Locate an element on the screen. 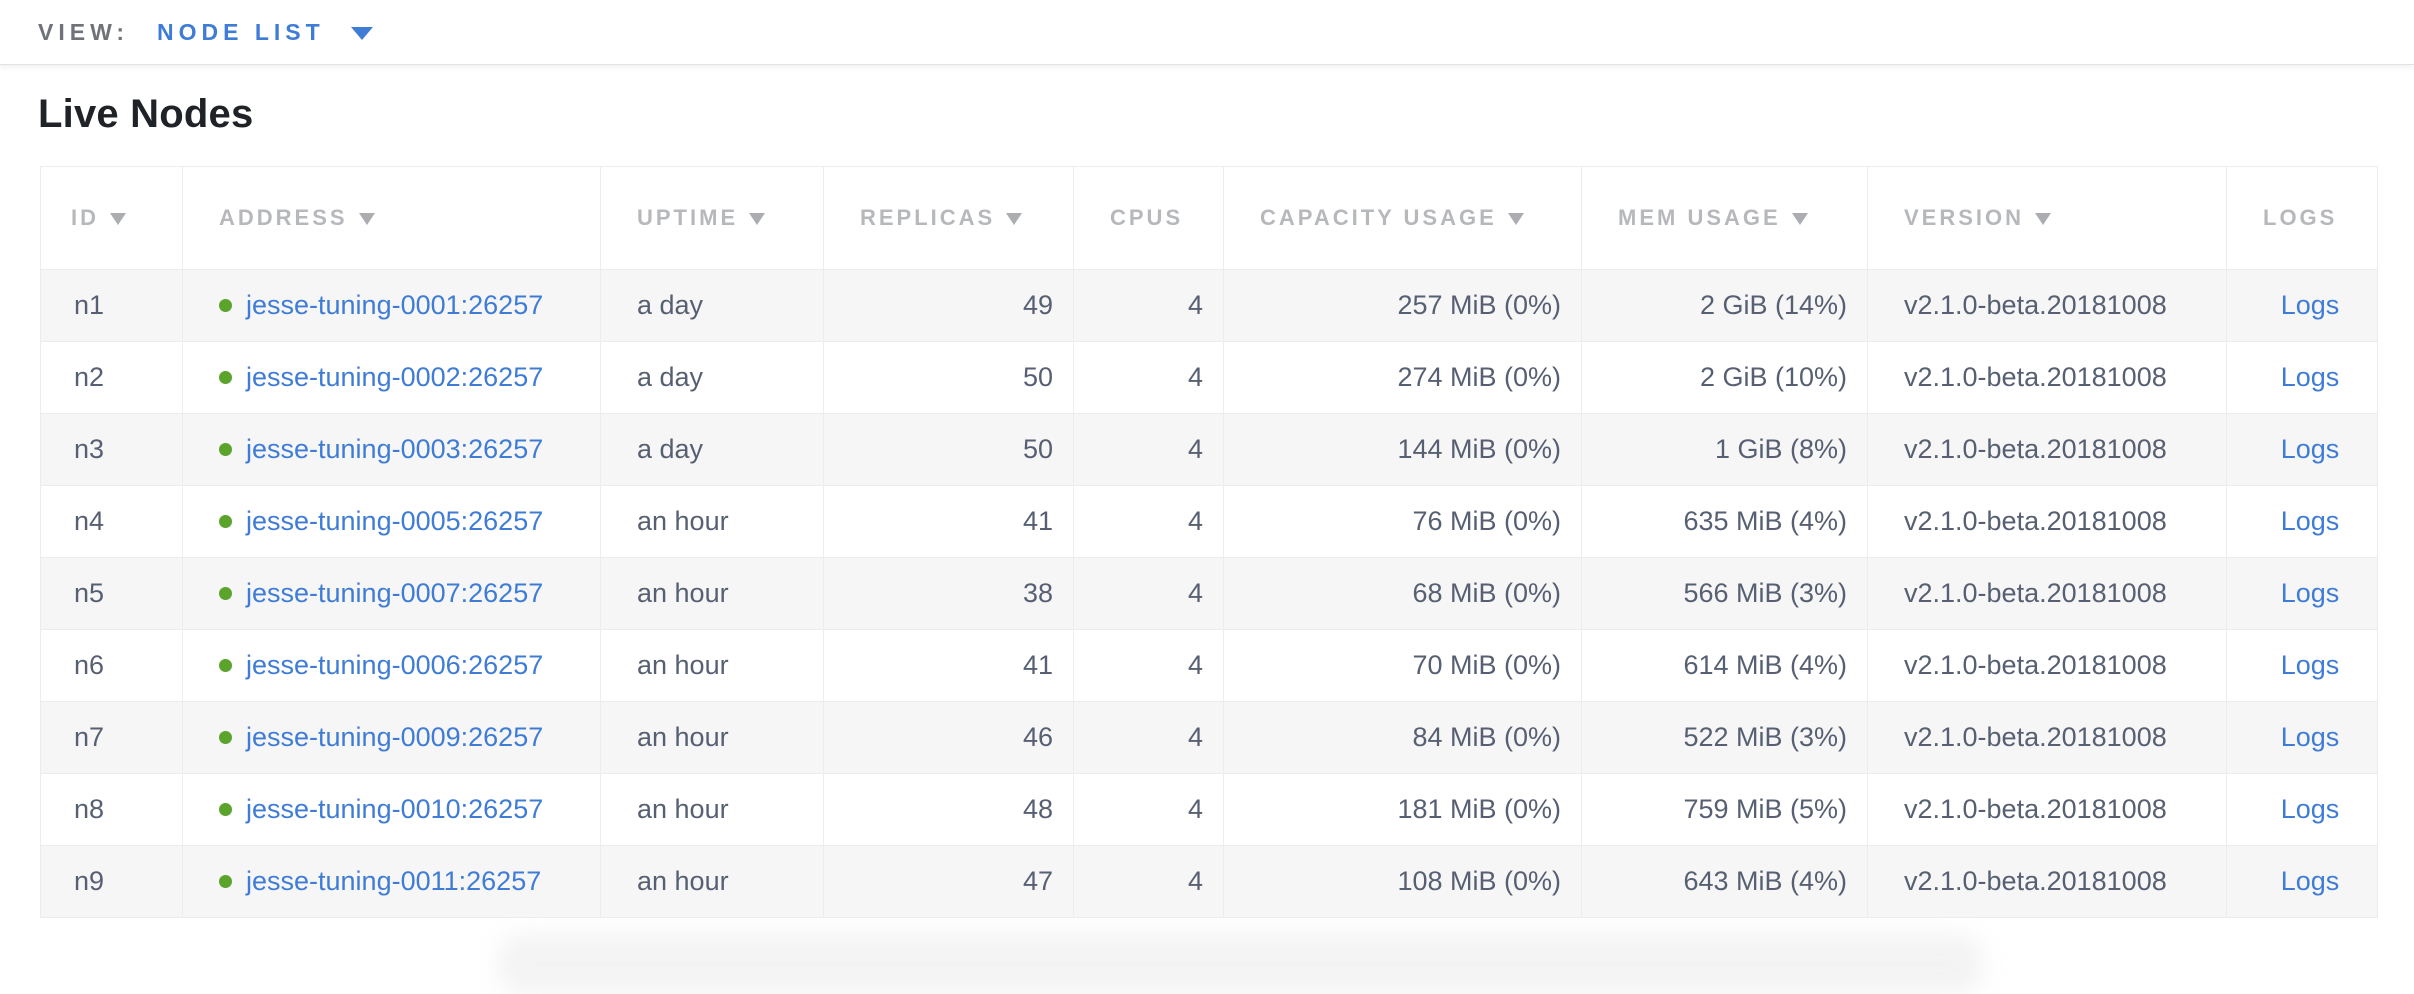 The width and height of the screenshot is (2414, 994). column-header-capacity: CAPACITY USAGE is located at coordinates (1402, 218).